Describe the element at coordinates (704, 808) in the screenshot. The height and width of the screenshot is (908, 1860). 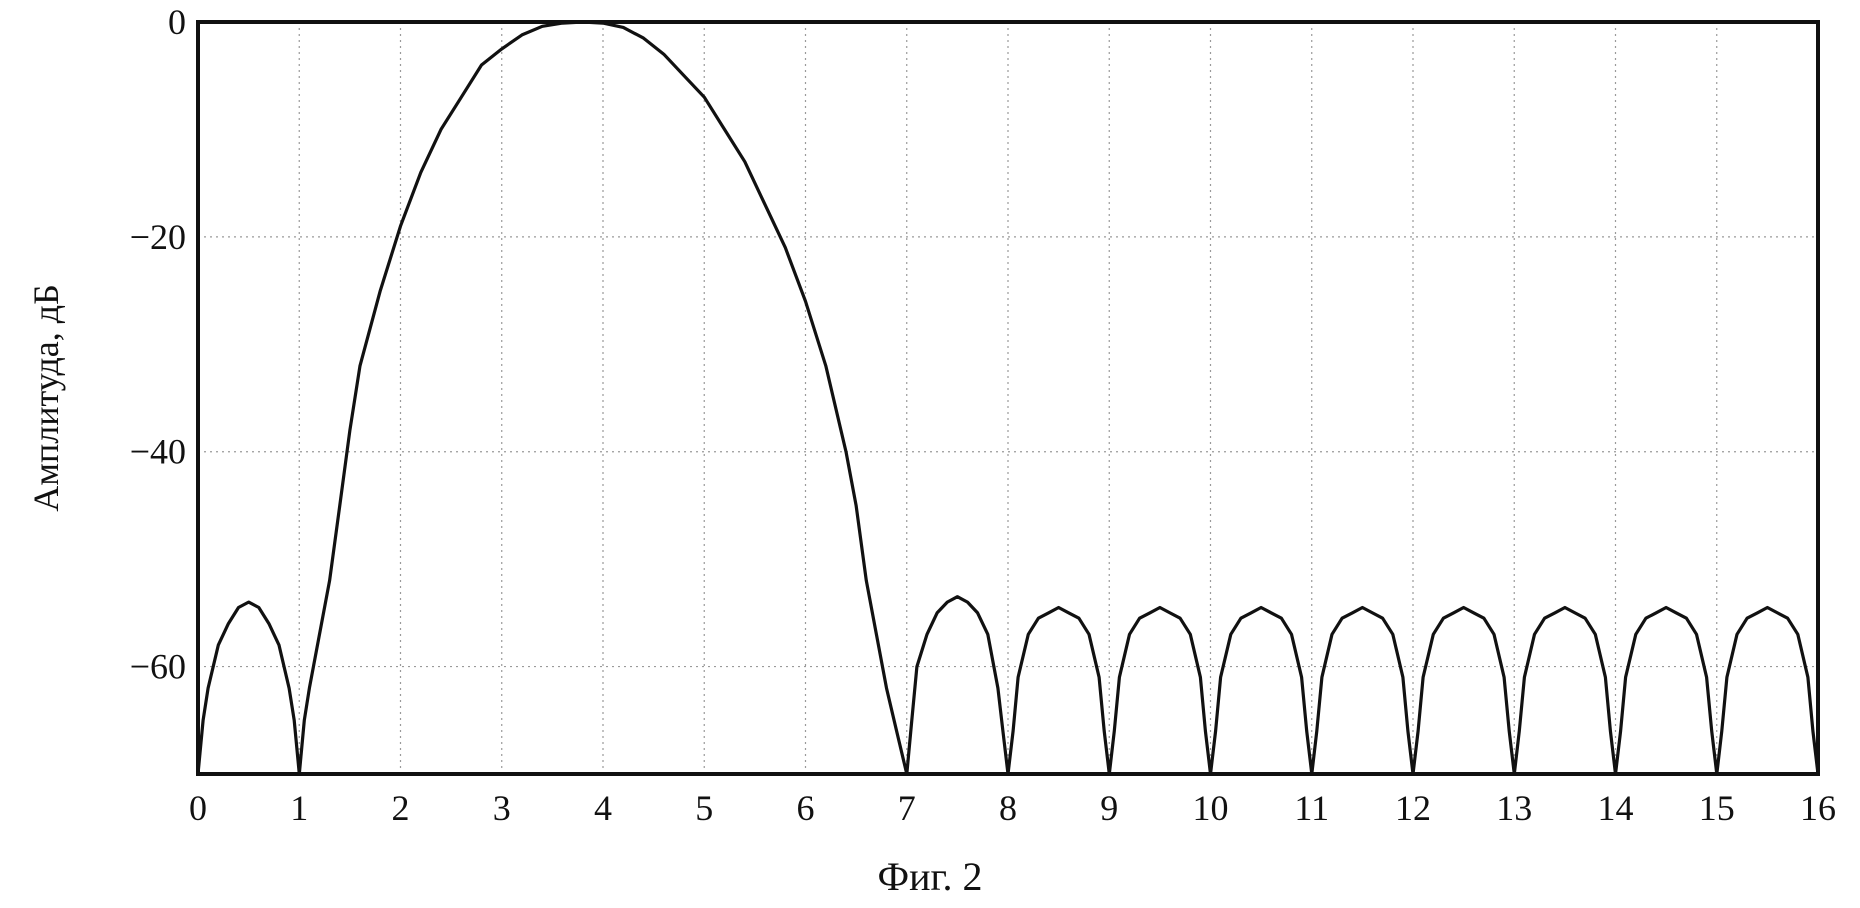
I see `x-tick-label: 5` at that location.